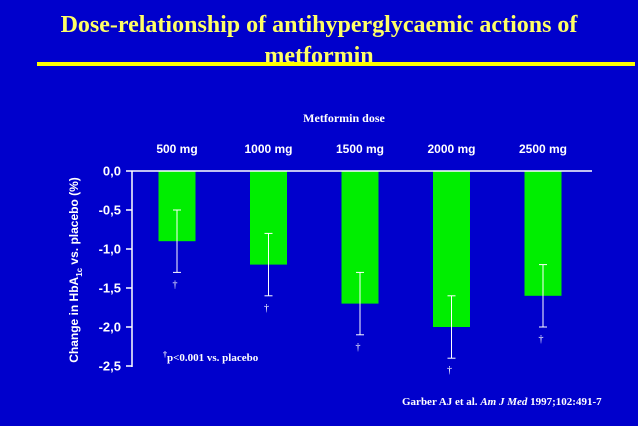 This screenshot has height=426, width=638. Describe the element at coordinates (268, 149) in the screenshot. I see `category-label: 1000 mg` at that location.